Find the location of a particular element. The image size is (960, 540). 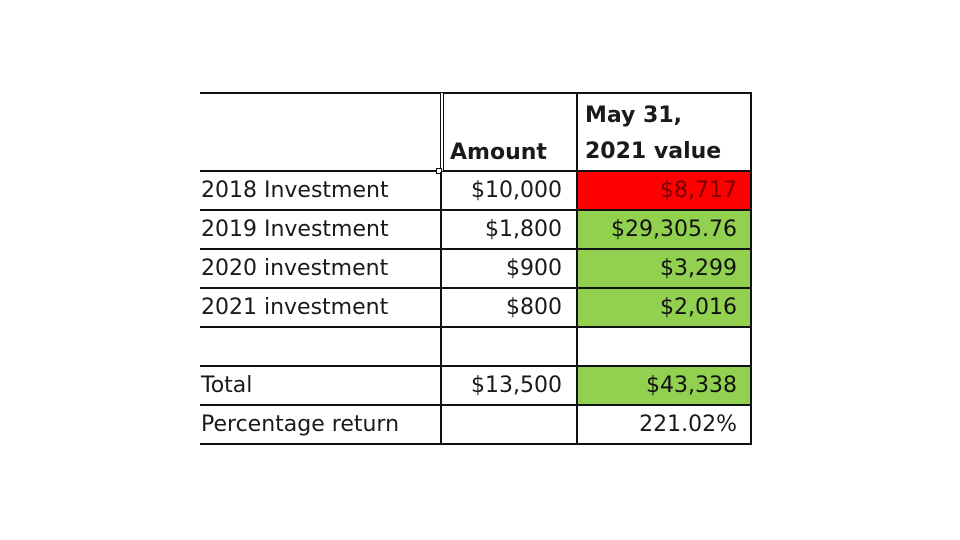

row-value-cell: $2,016 is located at coordinates (664, 308).